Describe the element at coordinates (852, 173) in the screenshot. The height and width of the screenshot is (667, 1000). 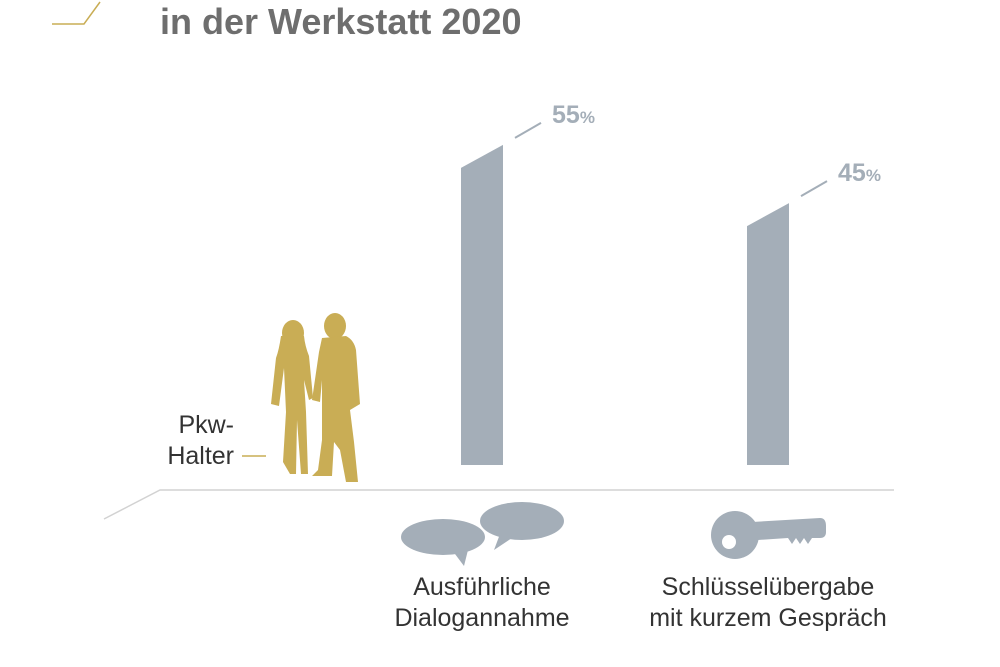
I see `data-label-2-number: 45` at that location.